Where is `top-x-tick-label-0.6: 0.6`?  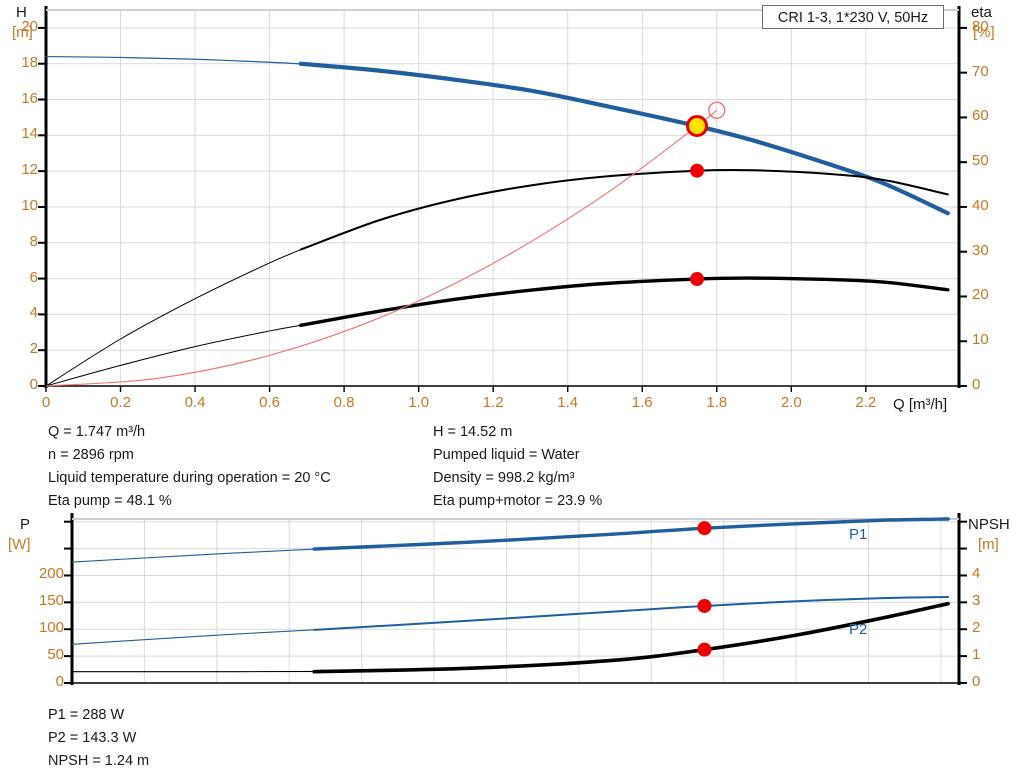
top-x-tick-label-0.6: 0.6 is located at coordinates (269, 402).